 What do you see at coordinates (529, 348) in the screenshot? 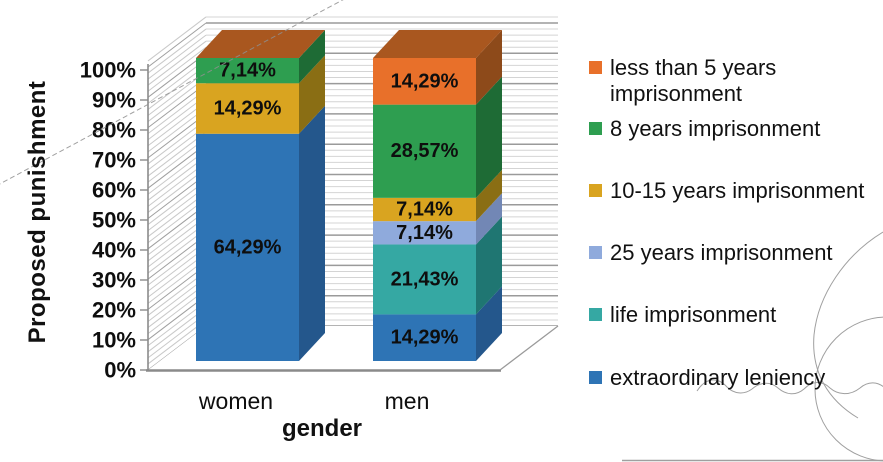
I see `floor-right-edge` at bounding box center [529, 348].